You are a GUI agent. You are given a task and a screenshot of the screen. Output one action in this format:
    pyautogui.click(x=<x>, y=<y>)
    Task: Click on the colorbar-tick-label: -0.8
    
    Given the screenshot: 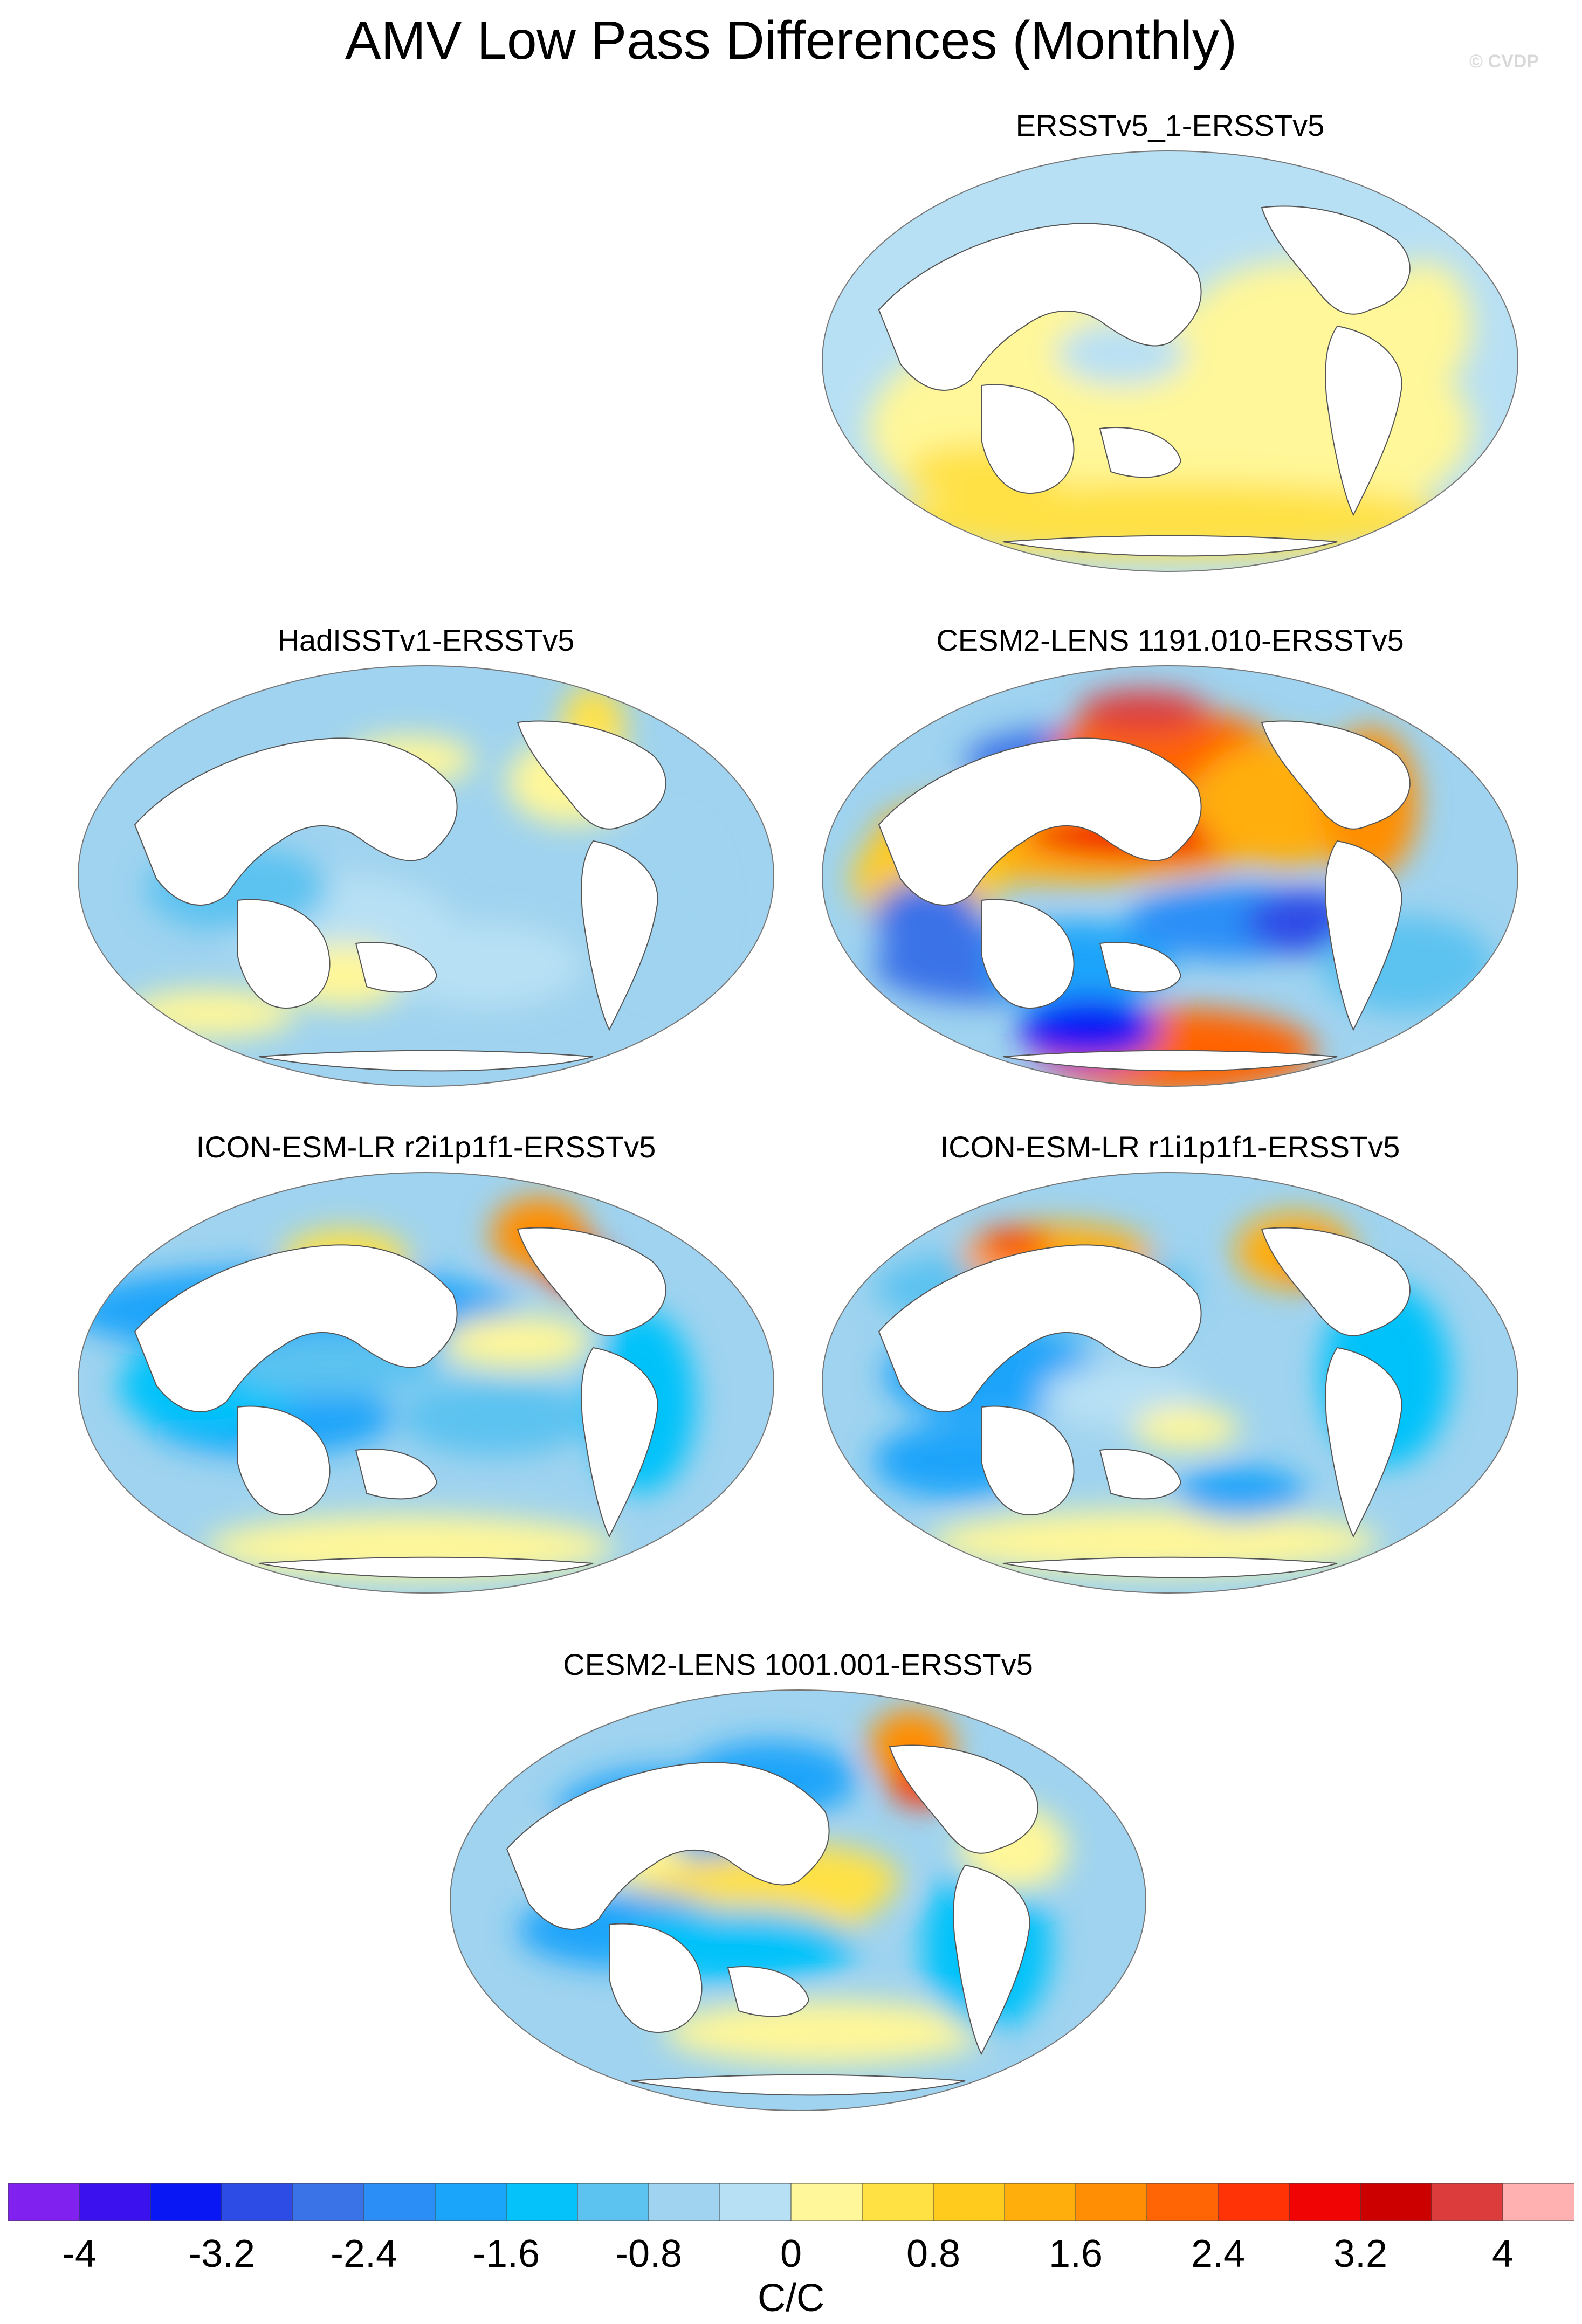 What is the action you would take?
    pyautogui.click(x=649, y=2253)
    